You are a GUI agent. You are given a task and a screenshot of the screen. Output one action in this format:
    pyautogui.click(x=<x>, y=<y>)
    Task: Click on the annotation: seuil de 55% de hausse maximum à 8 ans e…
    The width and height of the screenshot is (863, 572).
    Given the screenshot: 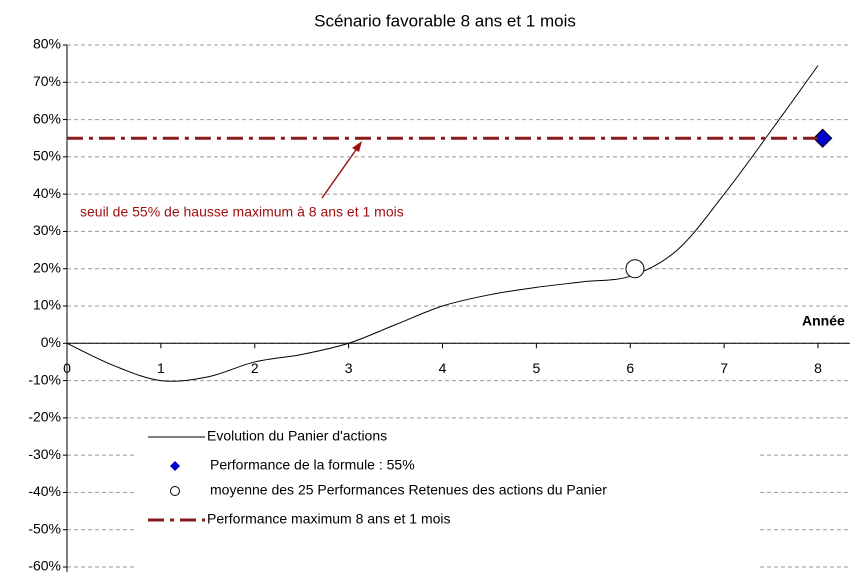 What is the action you would take?
    pyautogui.click(x=242, y=212)
    